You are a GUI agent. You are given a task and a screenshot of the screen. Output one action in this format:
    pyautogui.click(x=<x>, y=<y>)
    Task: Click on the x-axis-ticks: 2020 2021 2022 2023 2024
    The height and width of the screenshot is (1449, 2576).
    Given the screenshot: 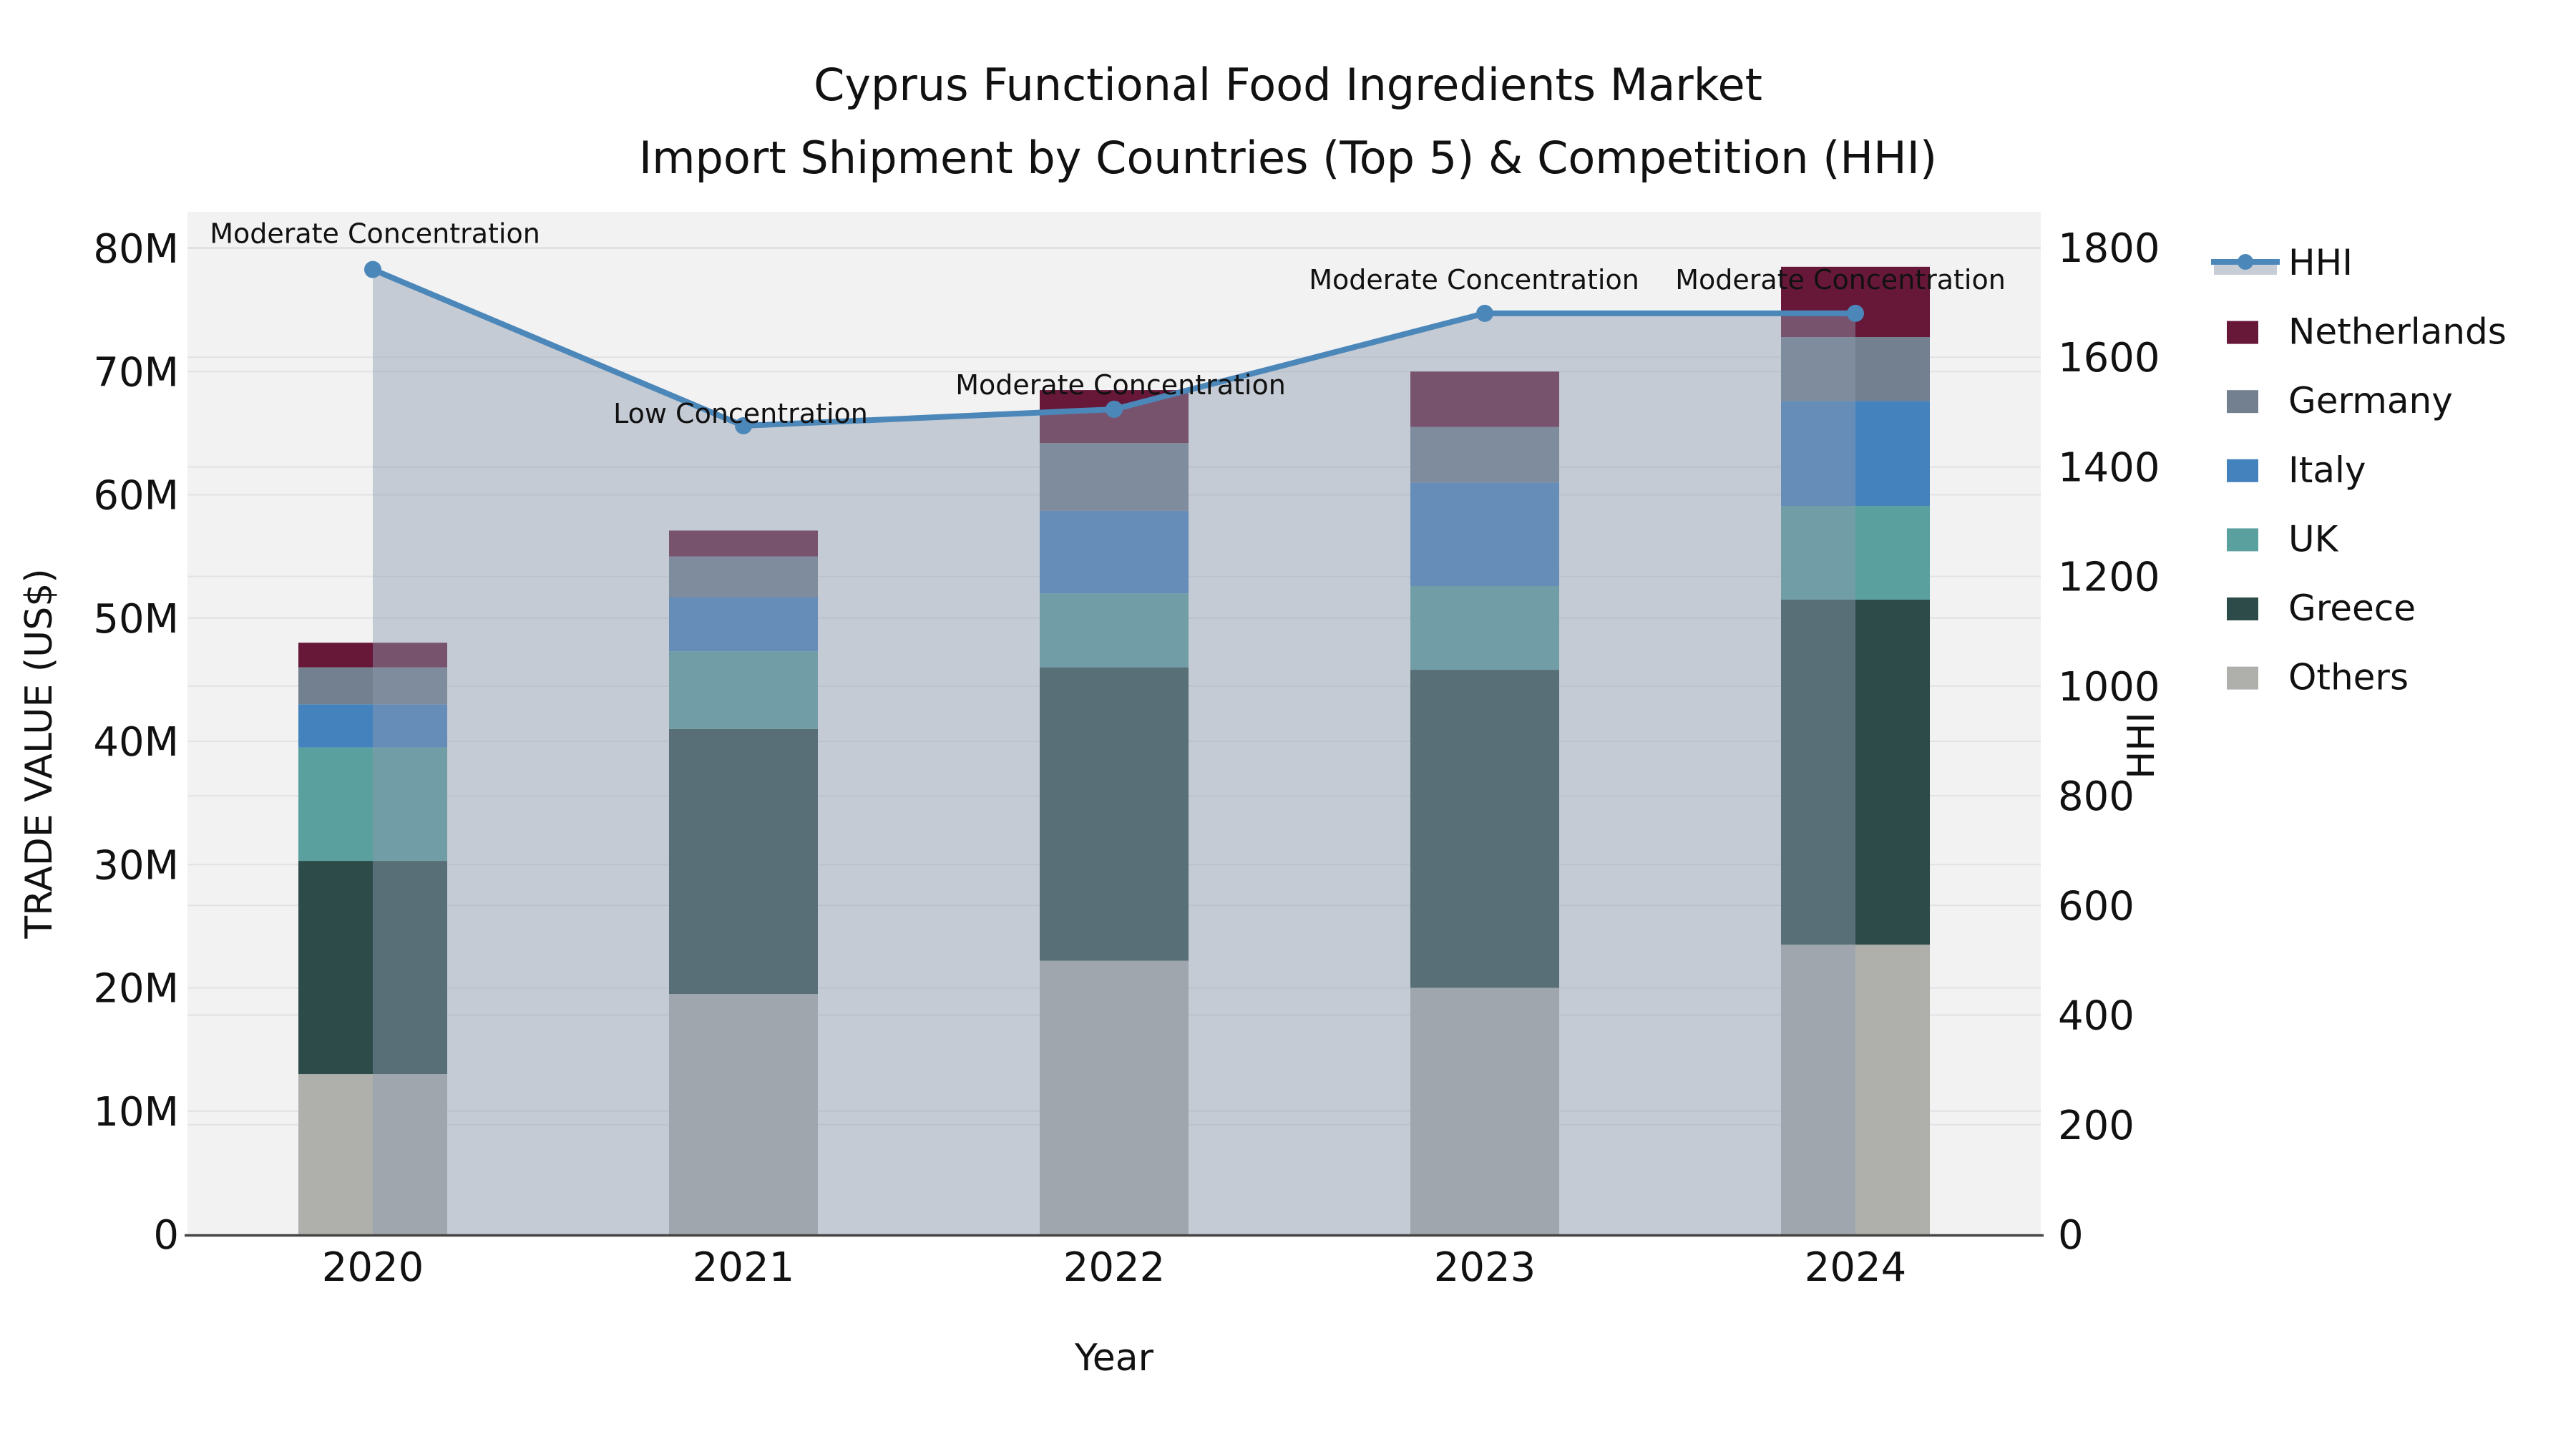 What is the action you would take?
    pyautogui.click(x=1114, y=1267)
    